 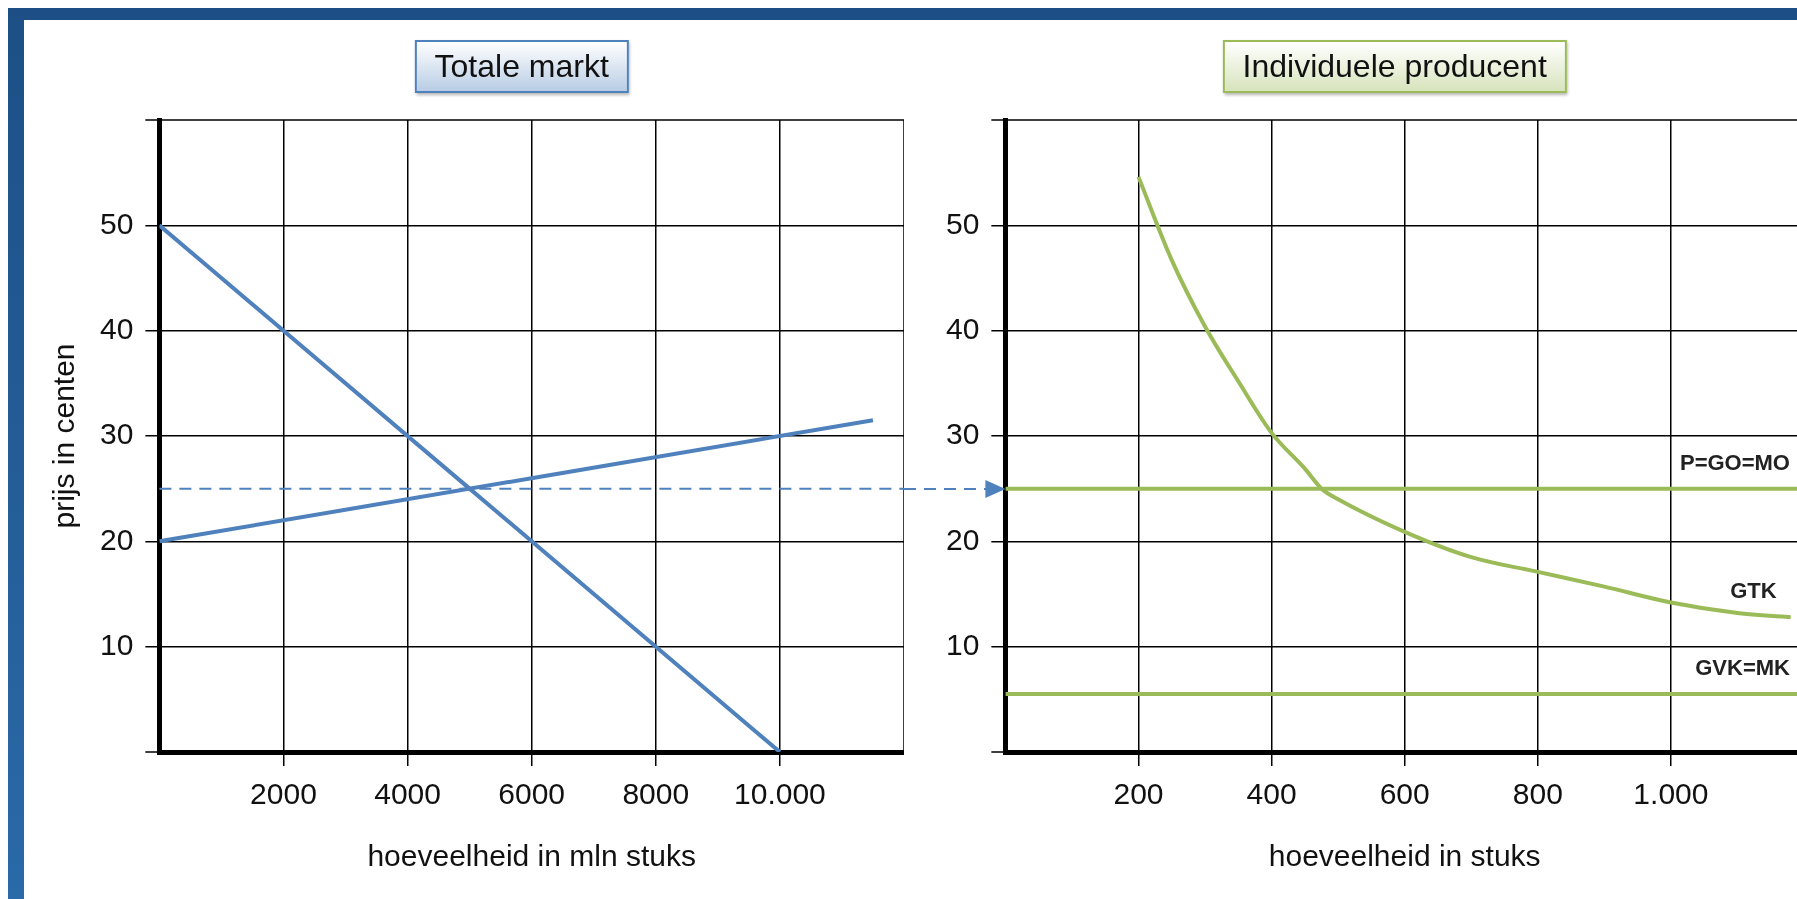 What do you see at coordinates (1743, 668) in the screenshot?
I see `series-label: GVK=MK` at bounding box center [1743, 668].